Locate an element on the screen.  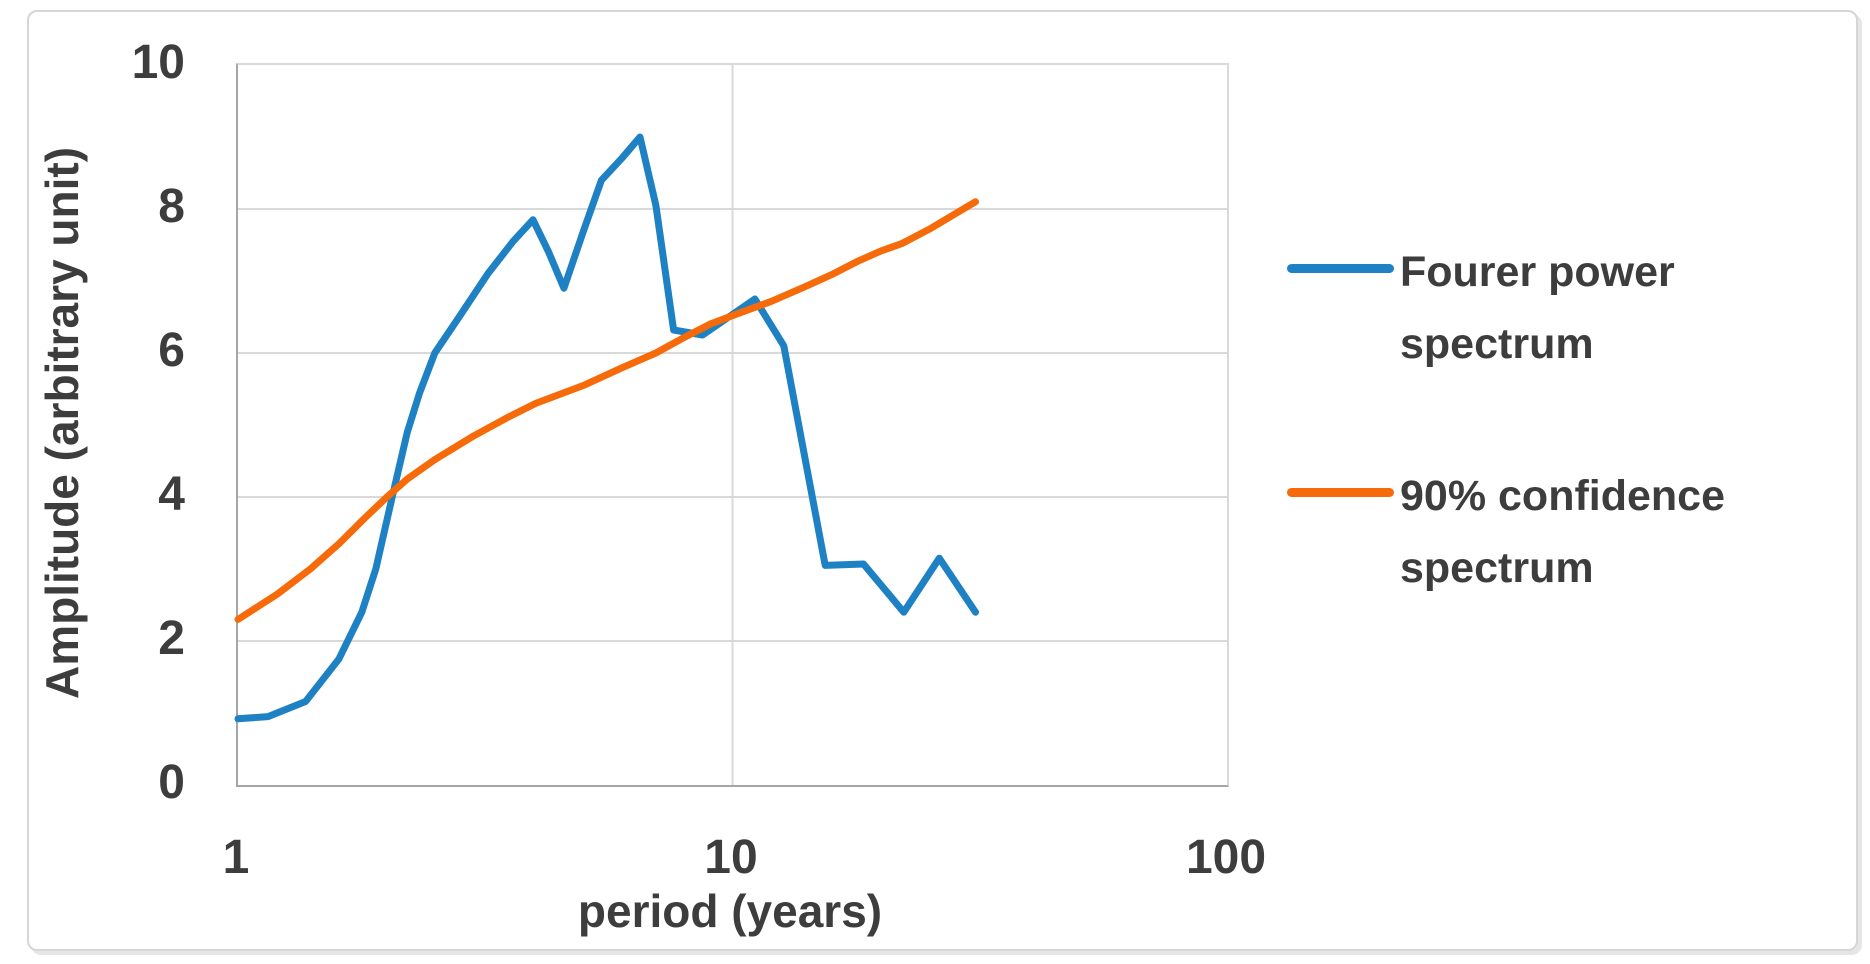
x-tick-10: 10 is located at coordinates (731, 857).